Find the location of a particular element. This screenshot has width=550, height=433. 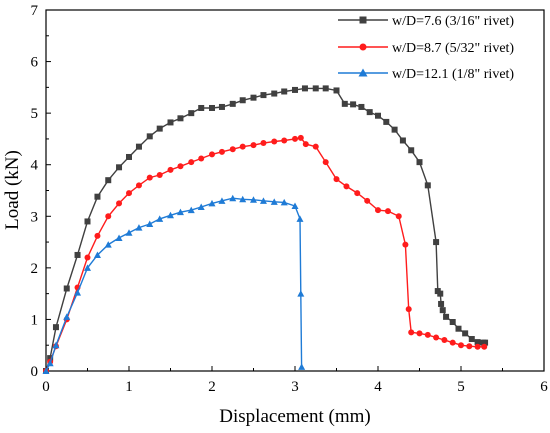

y-tick-label: 4 is located at coordinates (35, 166).